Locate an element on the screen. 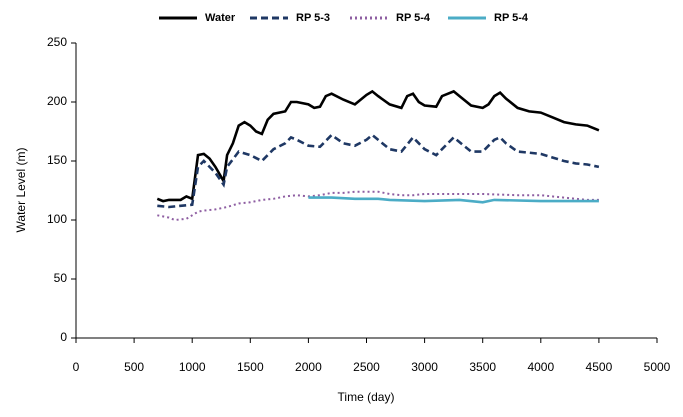 This screenshot has height=417, width=683. y-tick-label: 0 is located at coordinates (63, 337).